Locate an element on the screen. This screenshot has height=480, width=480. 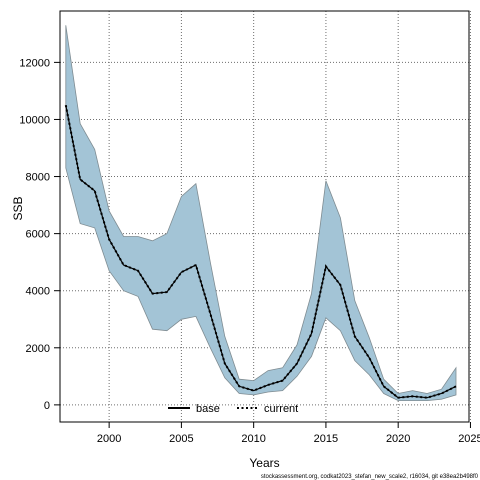
y-tick-label: 0 is located at coordinates (47, 406).